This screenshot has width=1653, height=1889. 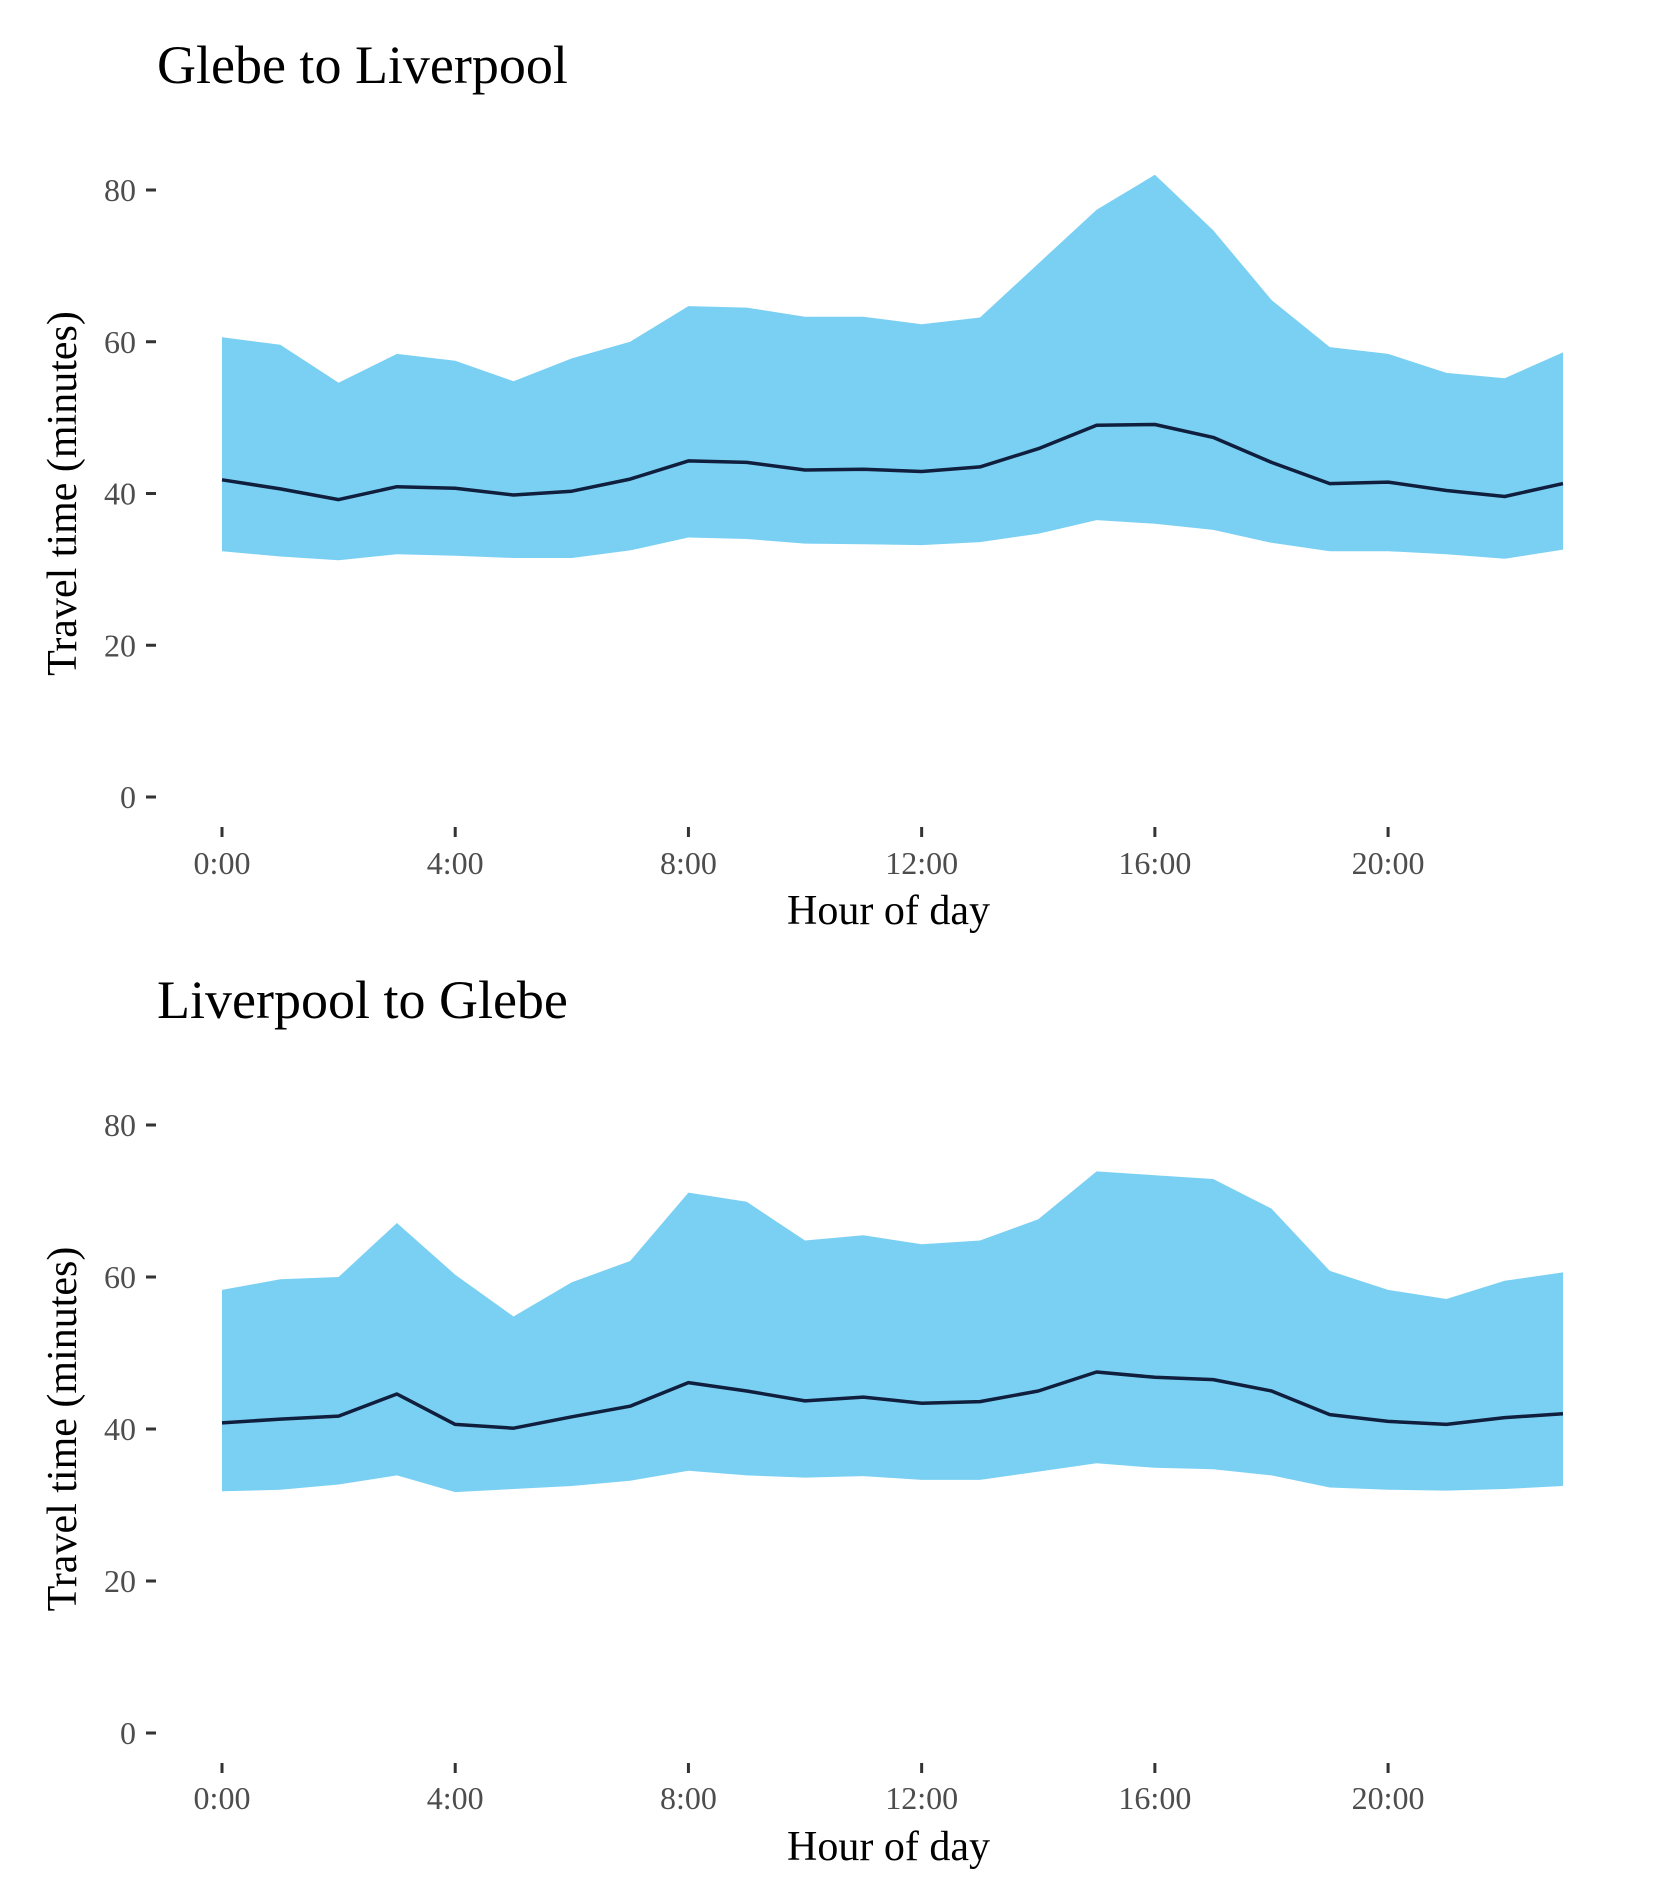 What do you see at coordinates (362, 65) in the screenshot?
I see `chart-title: Glebe to Liverpool` at bounding box center [362, 65].